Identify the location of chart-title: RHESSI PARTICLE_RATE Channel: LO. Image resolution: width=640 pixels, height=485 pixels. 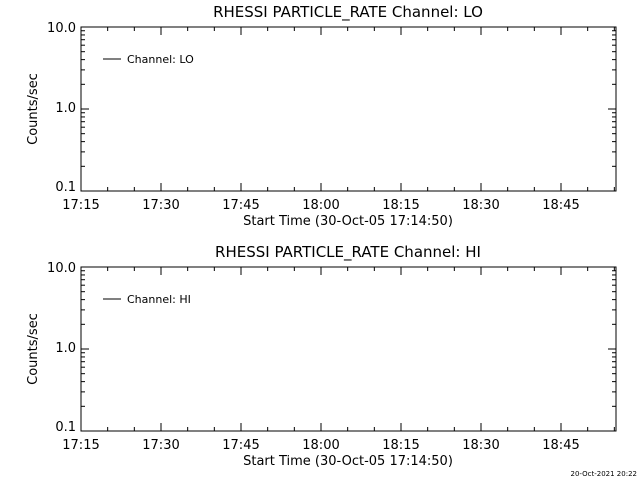
(348, 12).